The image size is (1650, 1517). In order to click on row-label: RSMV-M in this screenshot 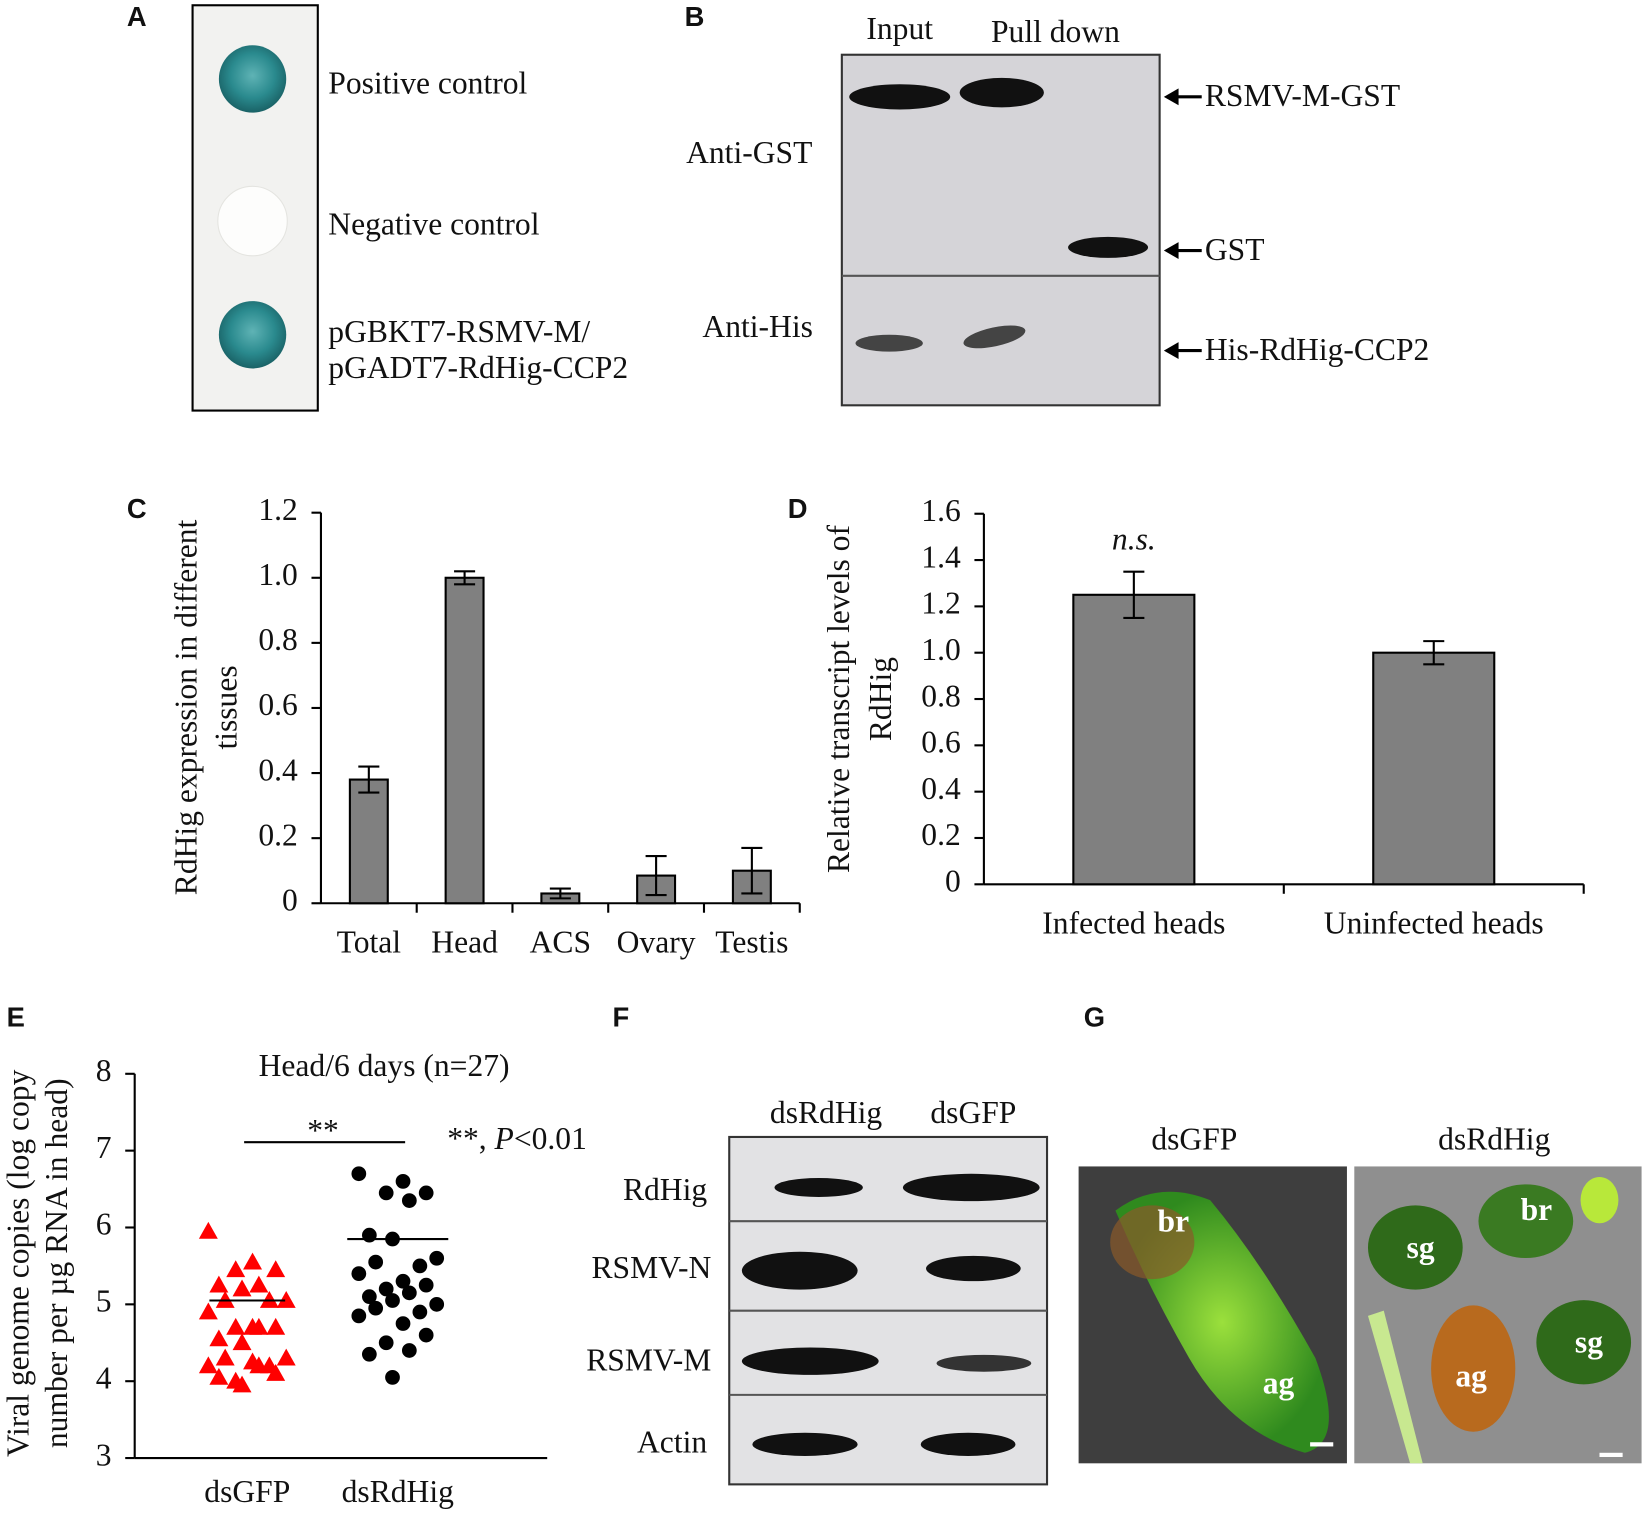, I will do `click(648, 1360)`.